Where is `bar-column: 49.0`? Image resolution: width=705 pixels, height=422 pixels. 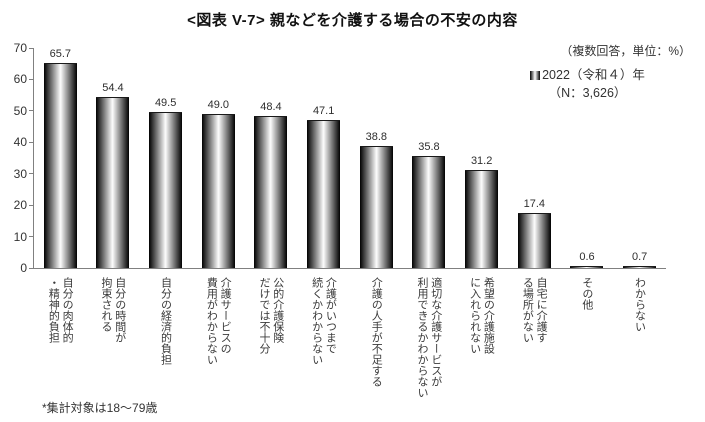 bar-column: 49.0 is located at coordinates (218, 158).